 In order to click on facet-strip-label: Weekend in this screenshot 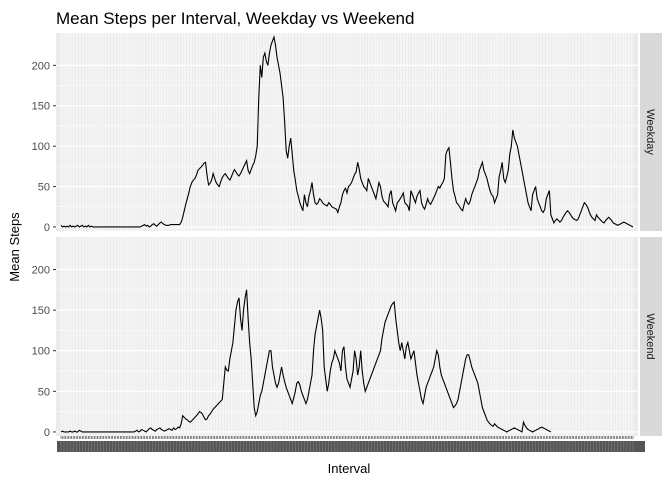, I will do `click(650, 336)`.